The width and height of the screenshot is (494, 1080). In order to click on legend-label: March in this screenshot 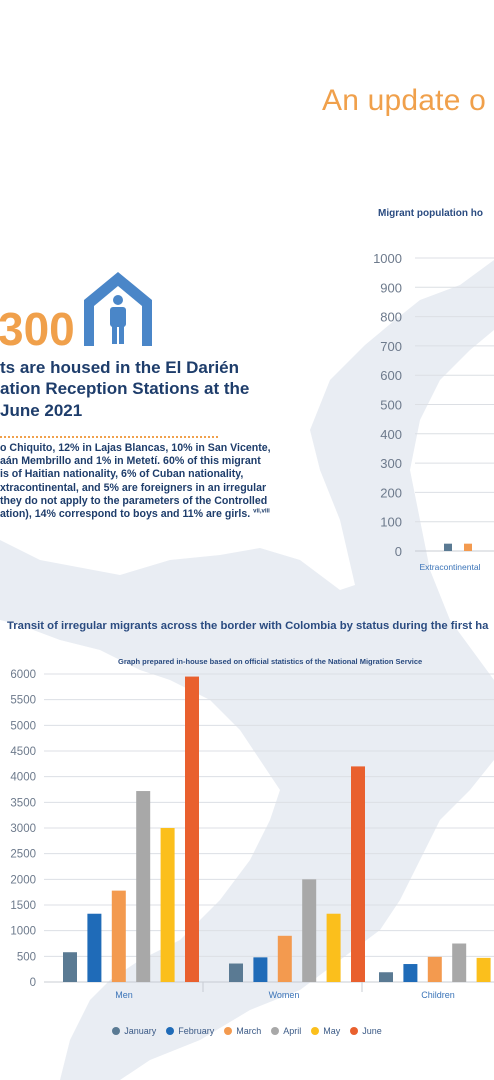, I will do `click(249, 1031)`.